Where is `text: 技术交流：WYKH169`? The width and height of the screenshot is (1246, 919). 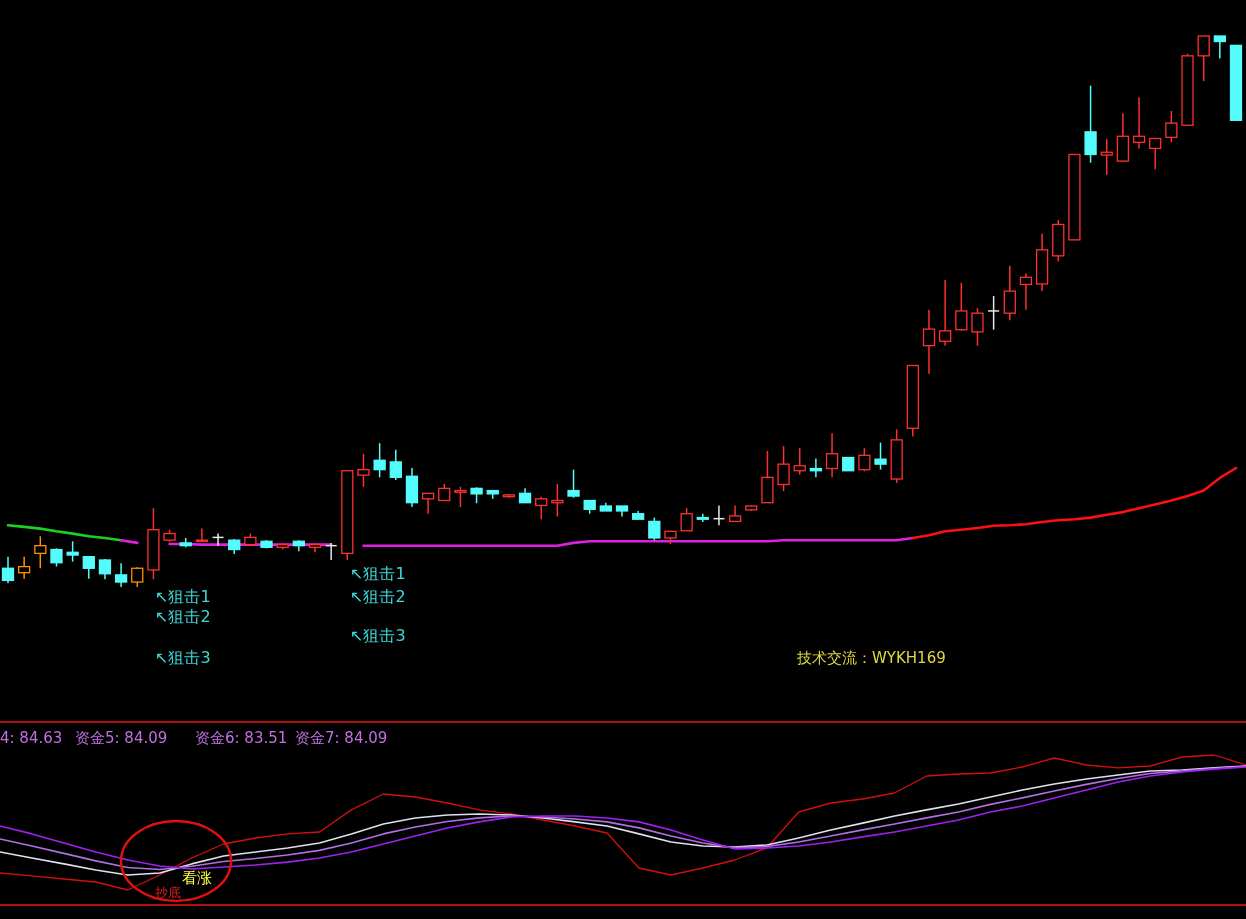
text: 技术交流：WYKH169 is located at coordinates (871, 657).